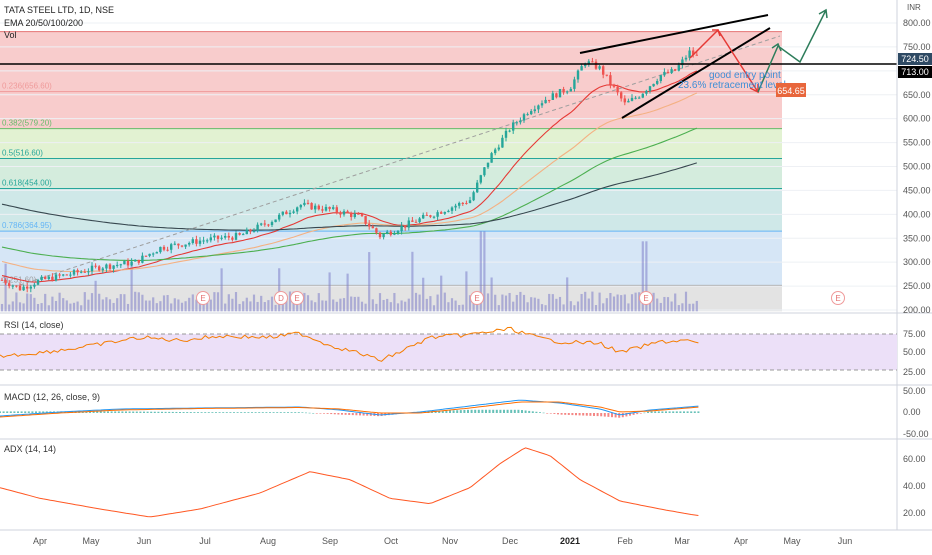 This screenshot has height=555, width=932. Describe the element at coordinates (59, 10) in the screenshot. I see `symbol-title: TATA STEEL LTD, 1D, NSE` at that location.